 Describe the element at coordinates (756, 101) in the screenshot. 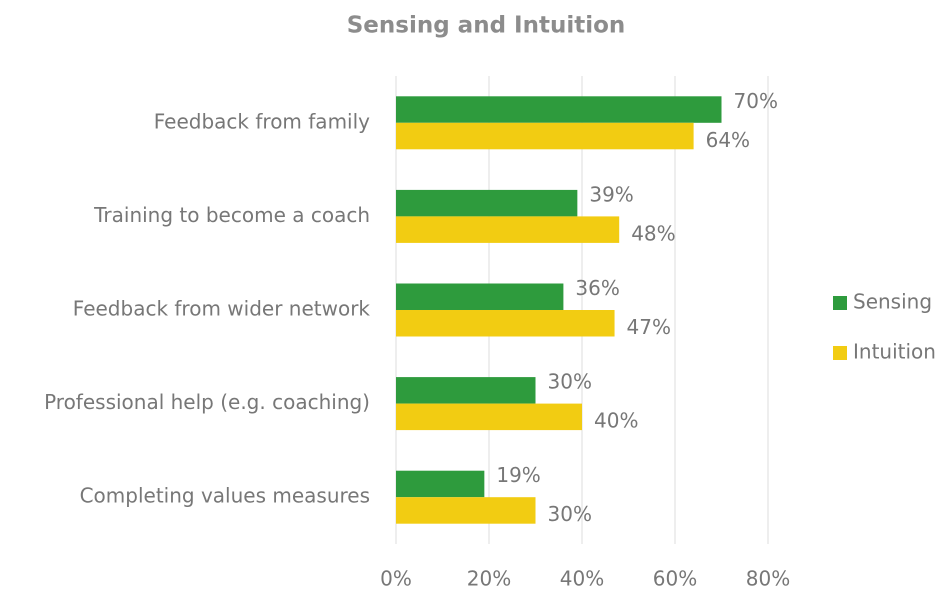

I see `data-label: 70%` at that location.